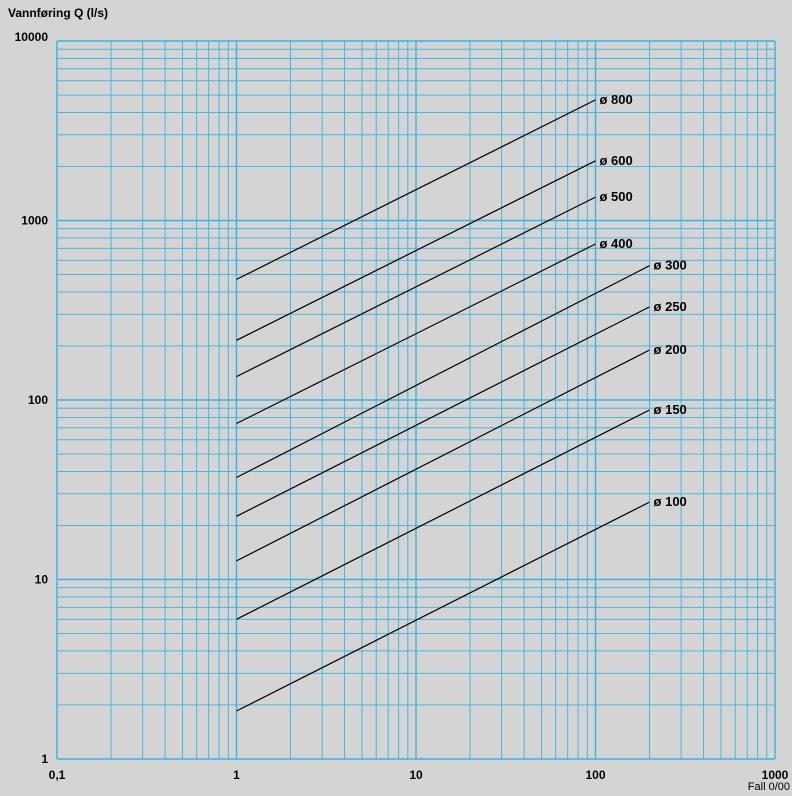 This screenshot has width=792, height=796. I want to click on series-label: ø 800, so click(616, 99).